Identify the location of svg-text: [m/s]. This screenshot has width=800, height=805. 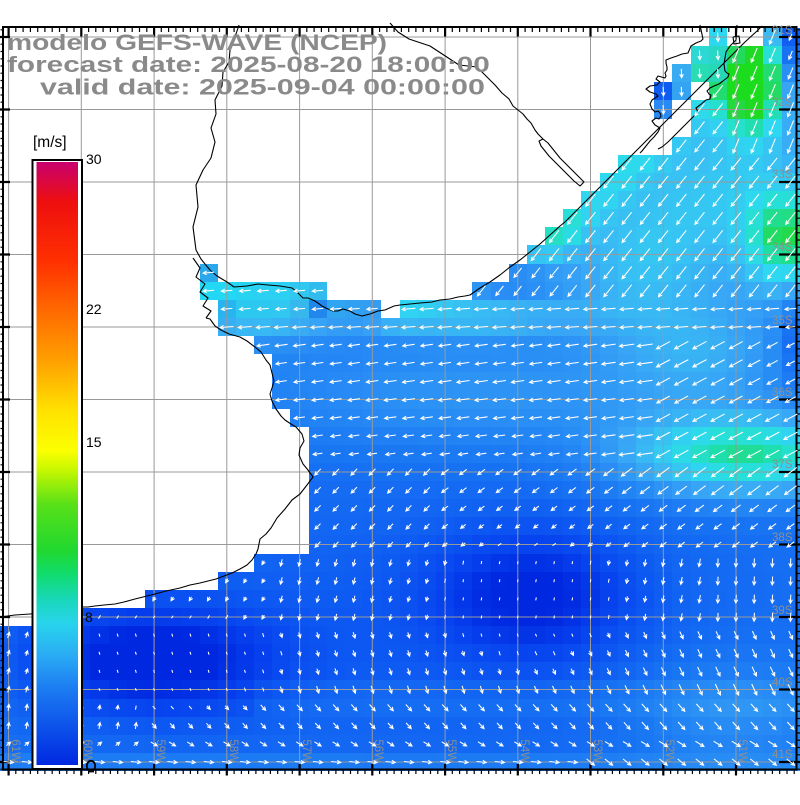
(50, 142).